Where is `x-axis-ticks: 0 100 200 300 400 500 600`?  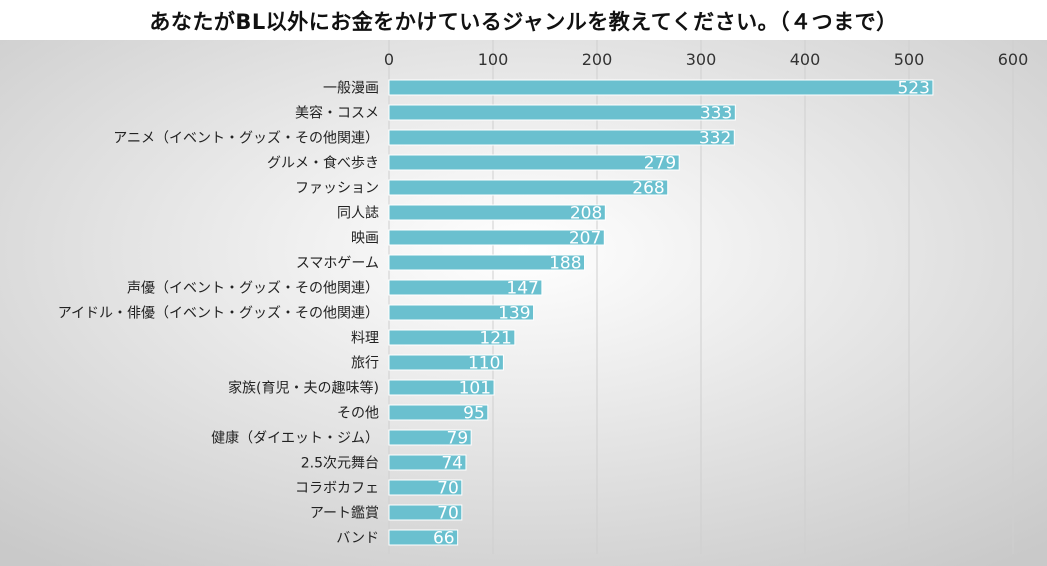
x-axis-ticks: 0 100 200 300 400 500 600 is located at coordinates (706, 59).